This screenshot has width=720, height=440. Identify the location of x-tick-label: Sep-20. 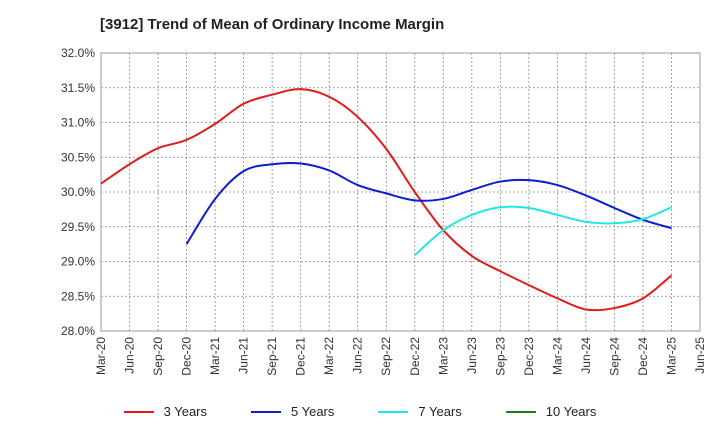
(158, 356).